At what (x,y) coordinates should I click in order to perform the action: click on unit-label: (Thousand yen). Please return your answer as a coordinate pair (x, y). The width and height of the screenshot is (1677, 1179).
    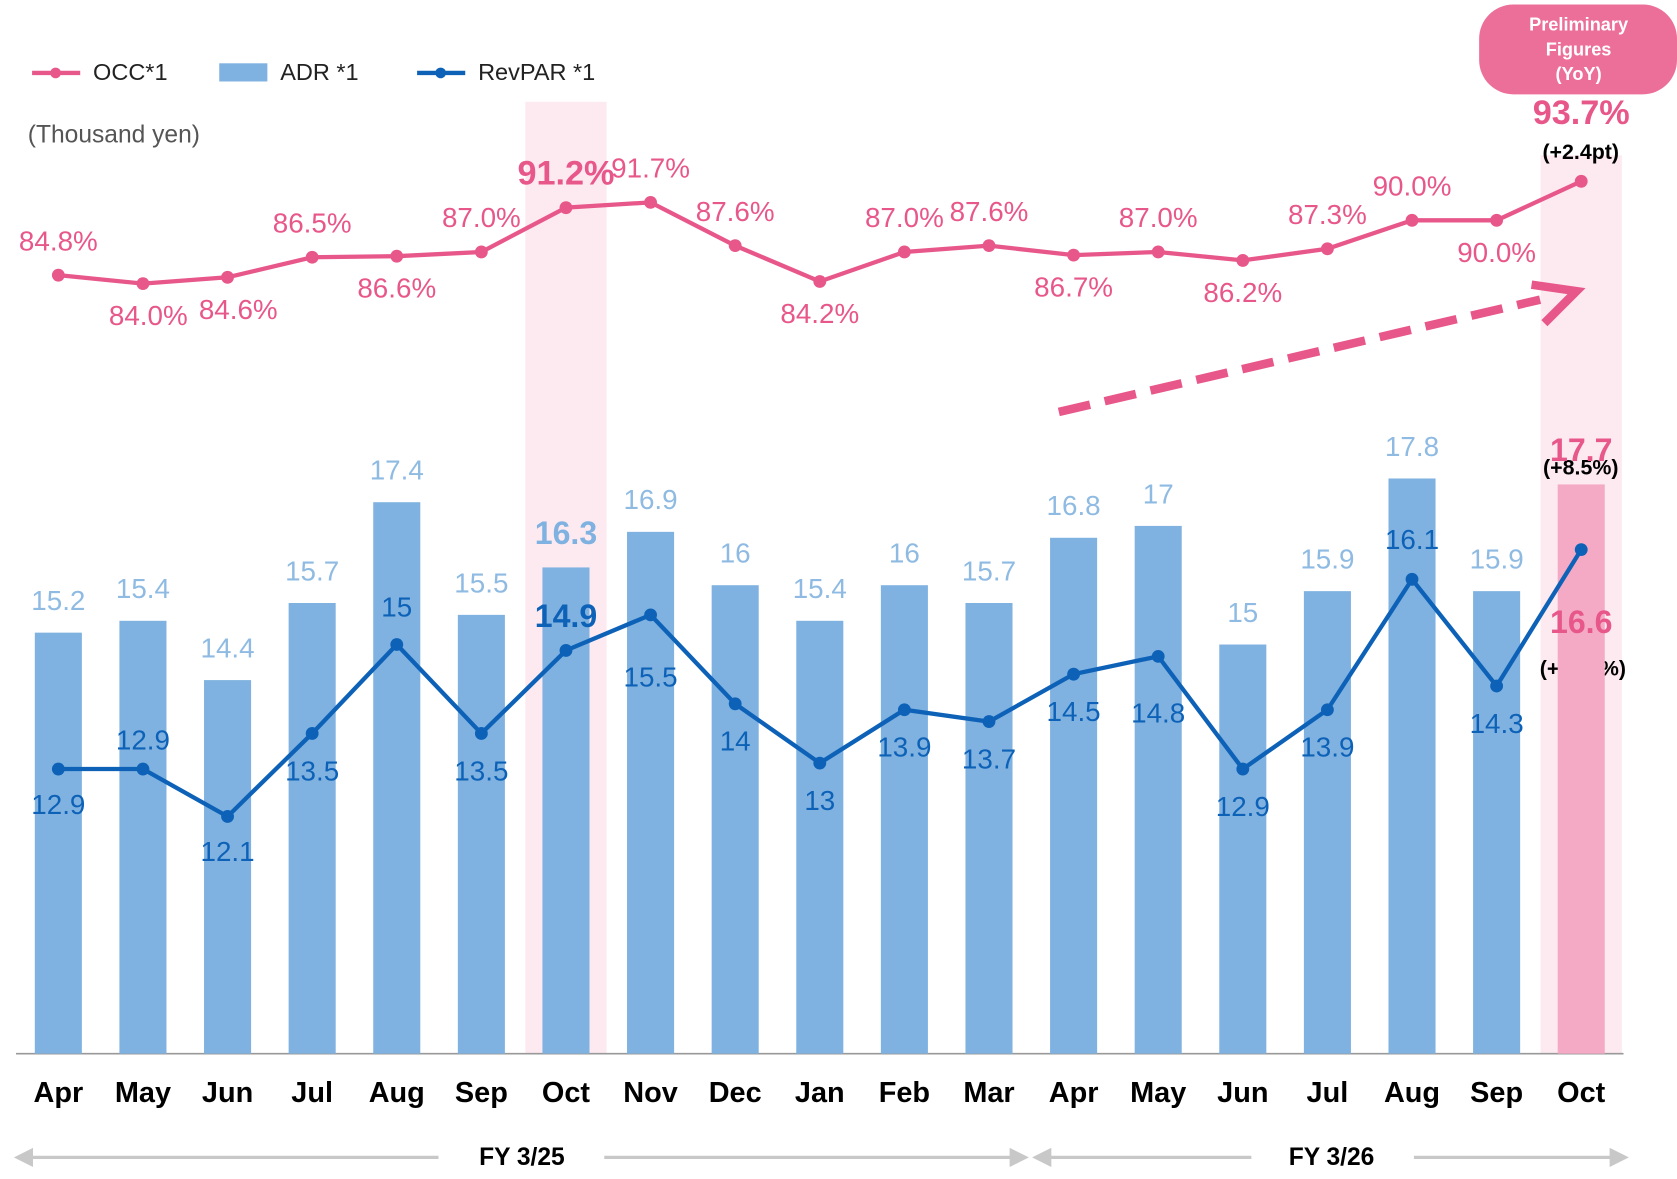
    Looking at the image, I should click on (114, 135).